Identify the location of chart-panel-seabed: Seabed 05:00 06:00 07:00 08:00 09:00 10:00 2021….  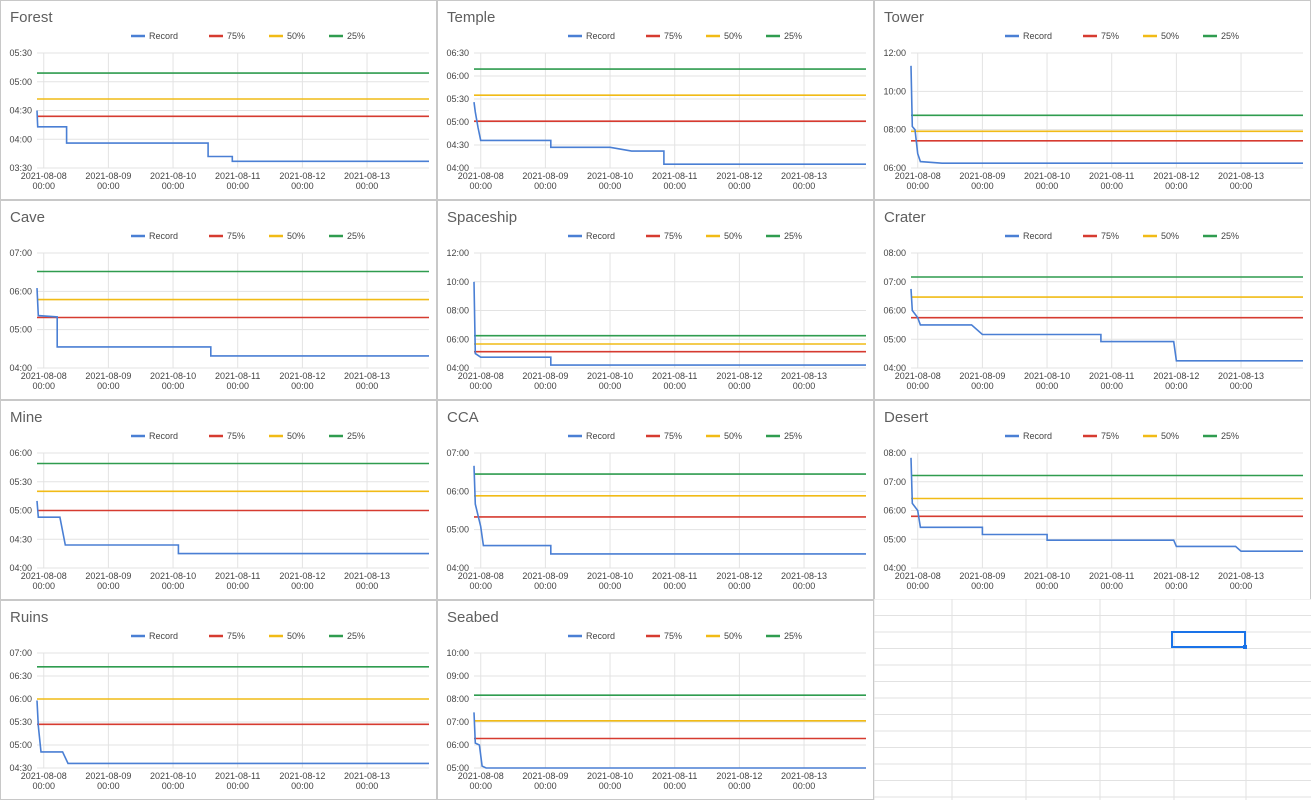
(655, 700).